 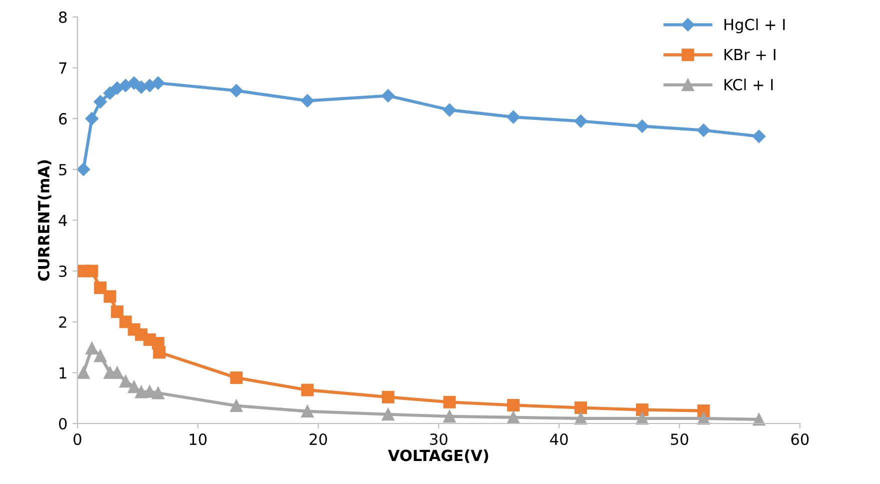 What do you see at coordinates (62, 272) in the screenshot?
I see `y-tick-label: 3` at bounding box center [62, 272].